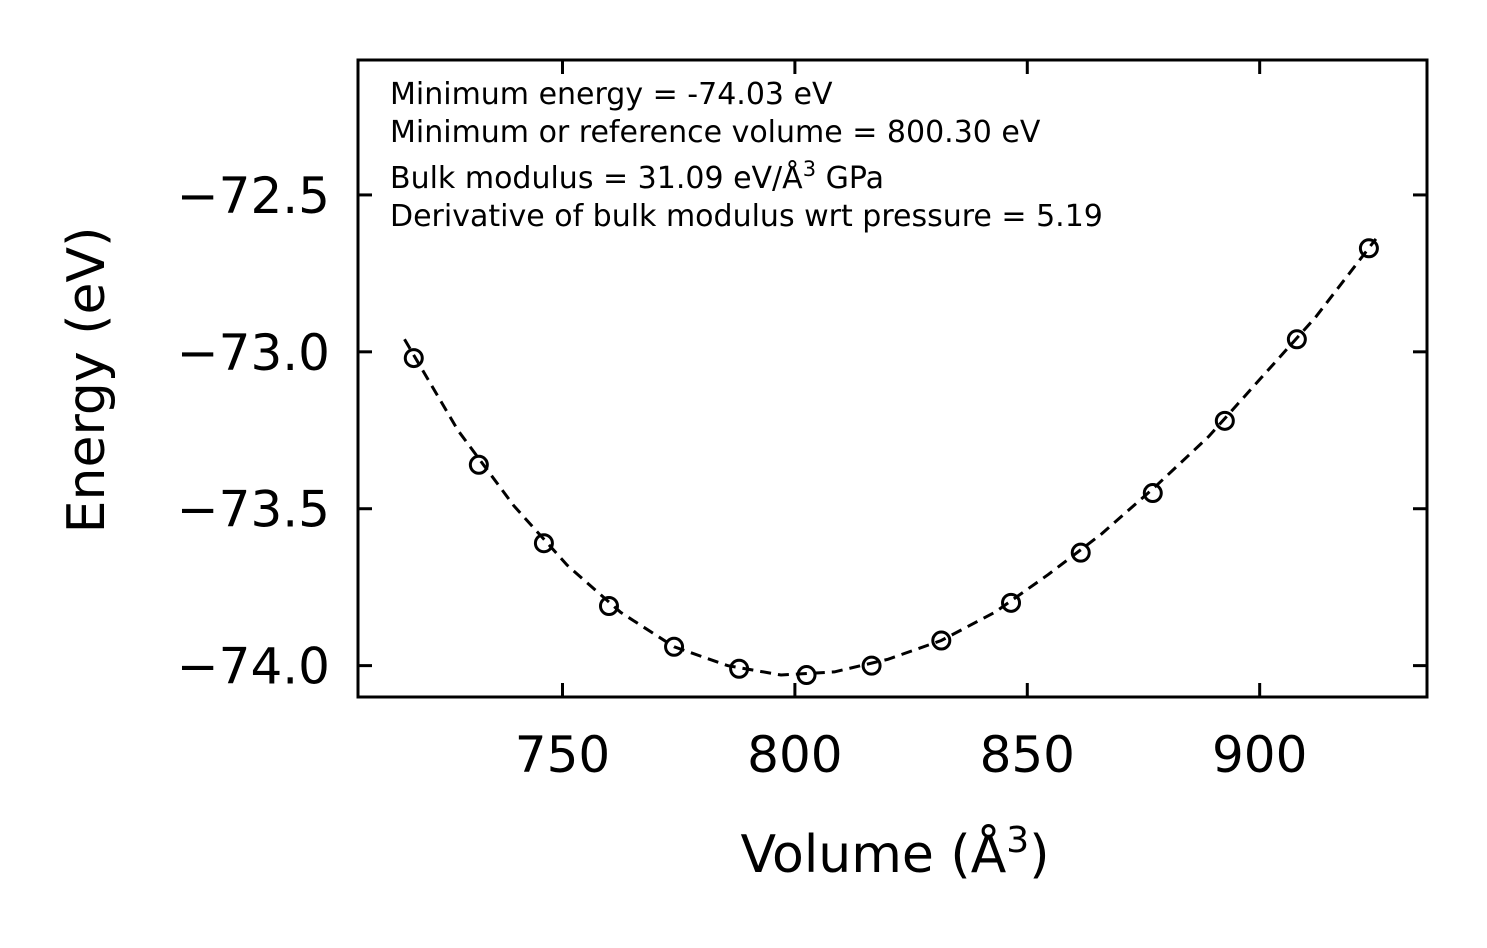  What do you see at coordinates (253, 196) in the screenshot?
I see `y-tick-label: −72.5` at bounding box center [253, 196].